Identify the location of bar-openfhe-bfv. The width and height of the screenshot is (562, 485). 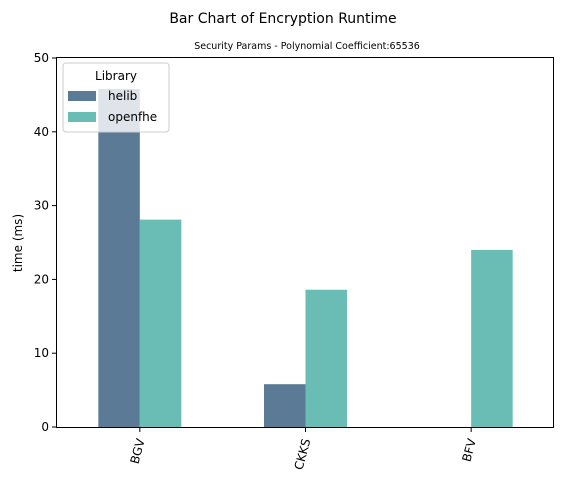
(492, 338).